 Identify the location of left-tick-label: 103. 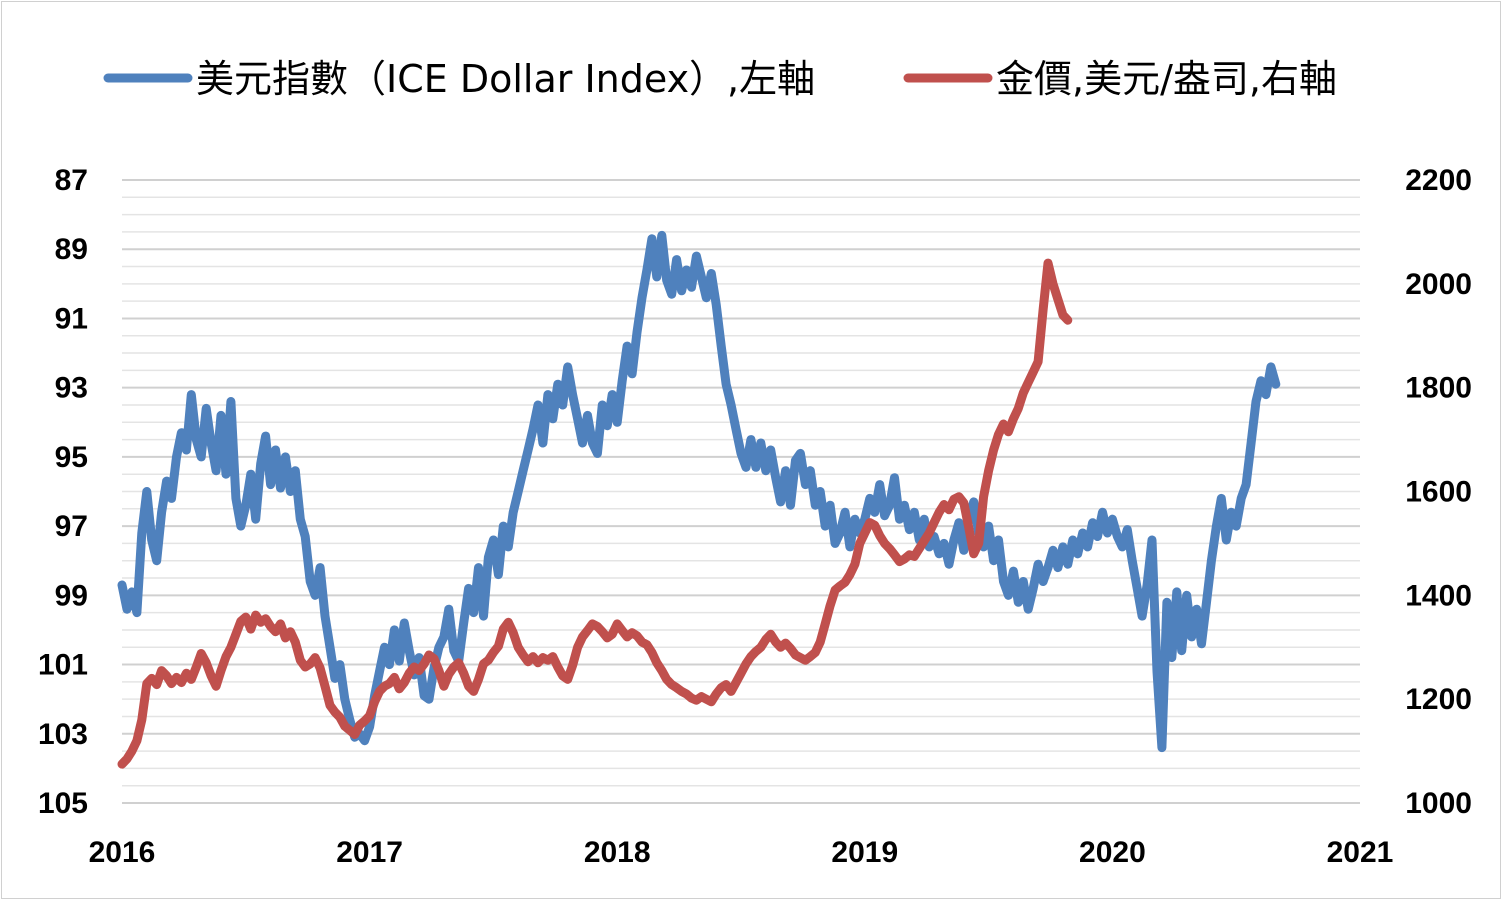
(63, 734).